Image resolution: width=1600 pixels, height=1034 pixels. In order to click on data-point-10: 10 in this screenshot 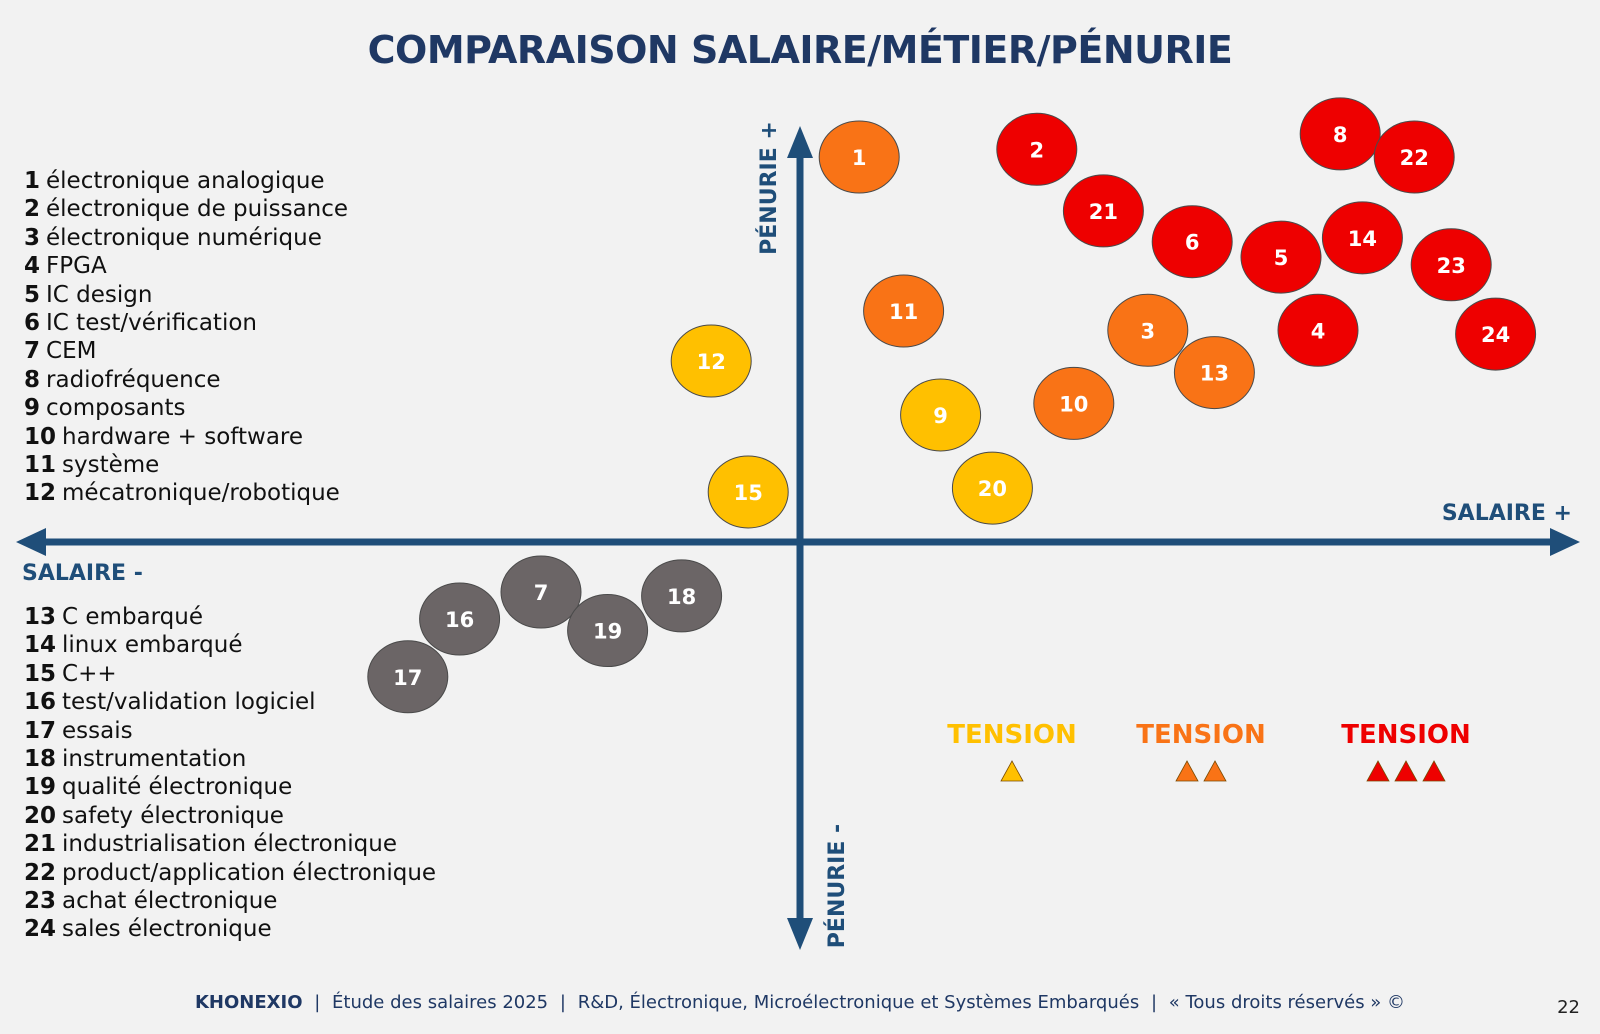, I will do `click(1074, 403)`.